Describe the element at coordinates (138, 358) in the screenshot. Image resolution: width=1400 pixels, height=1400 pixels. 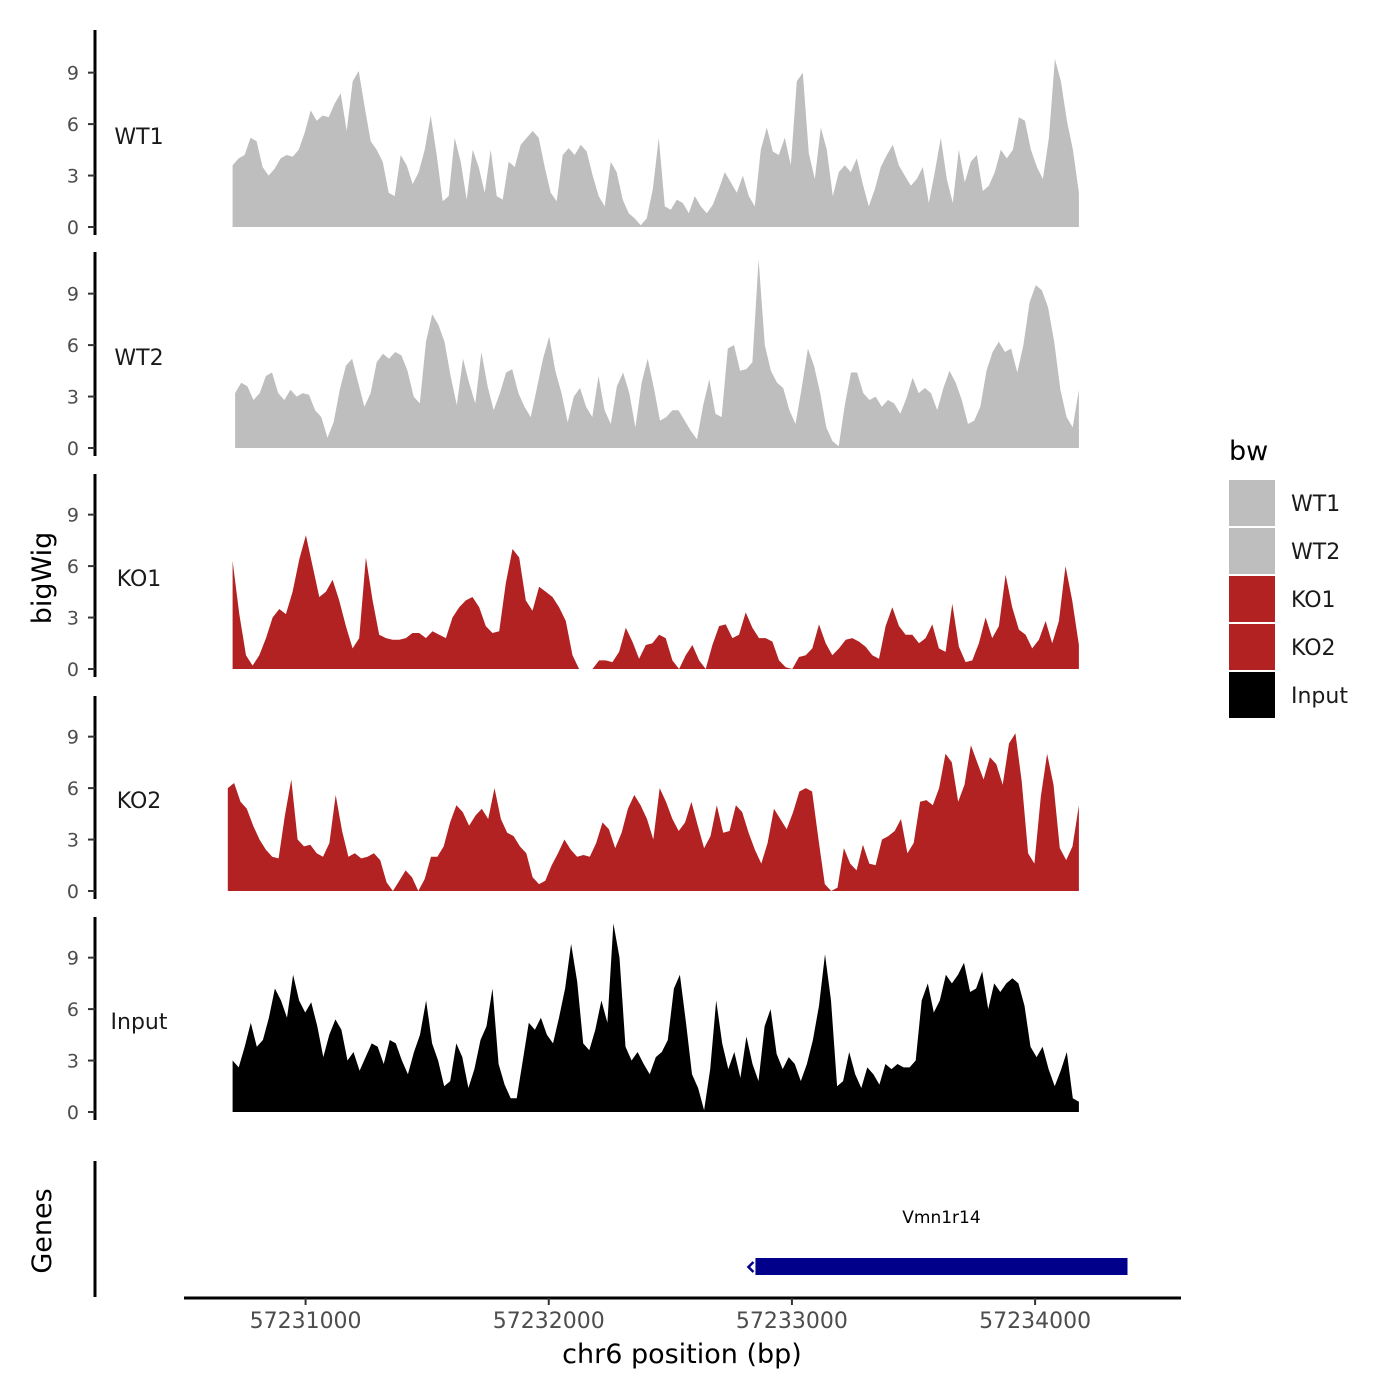
I see `track-label-wt2: WT2` at that location.